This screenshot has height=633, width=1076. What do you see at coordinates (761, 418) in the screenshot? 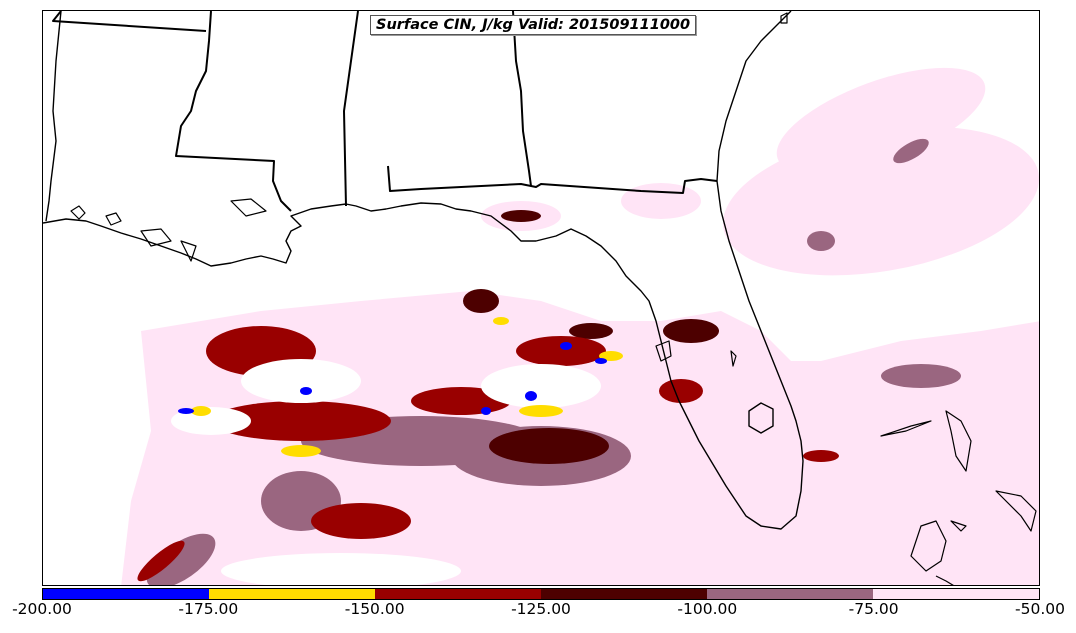
I see `lake-okeechobee` at bounding box center [761, 418].